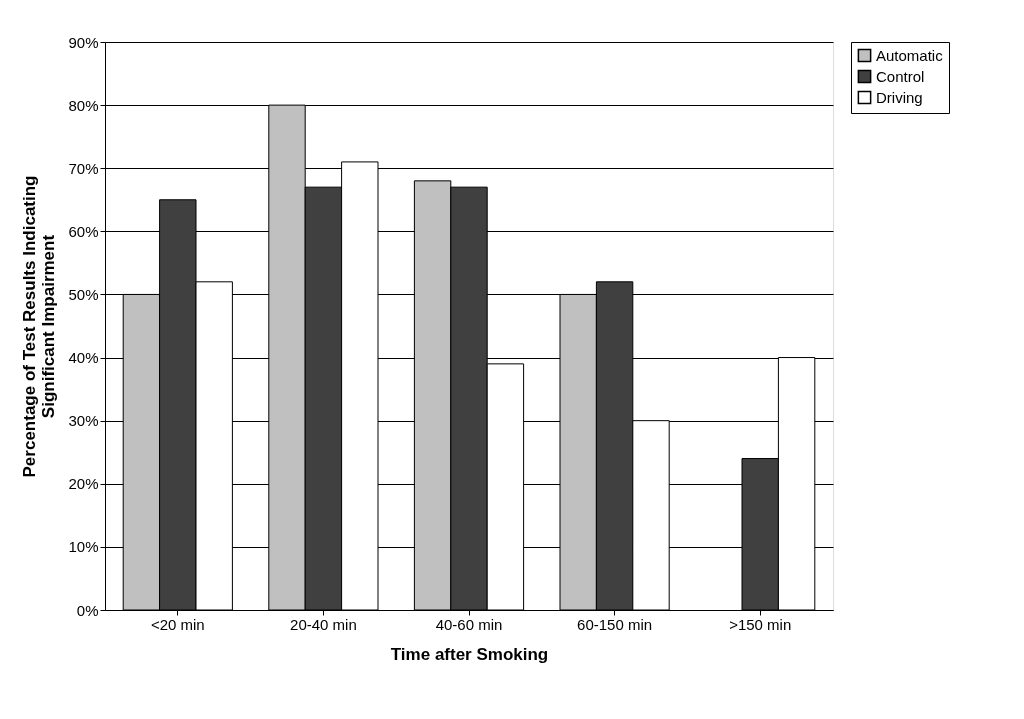 The width and height of the screenshot is (1024, 719). What do you see at coordinates (469, 654) in the screenshot?
I see `x-axis-title: Time after Smoking` at bounding box center [469, 654].